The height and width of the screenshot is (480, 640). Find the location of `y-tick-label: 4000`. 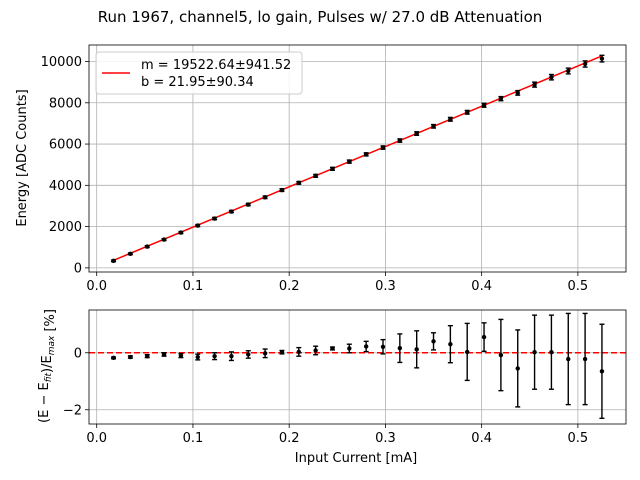

y-tick-label: 4000 is located at coordinates (65, 186).